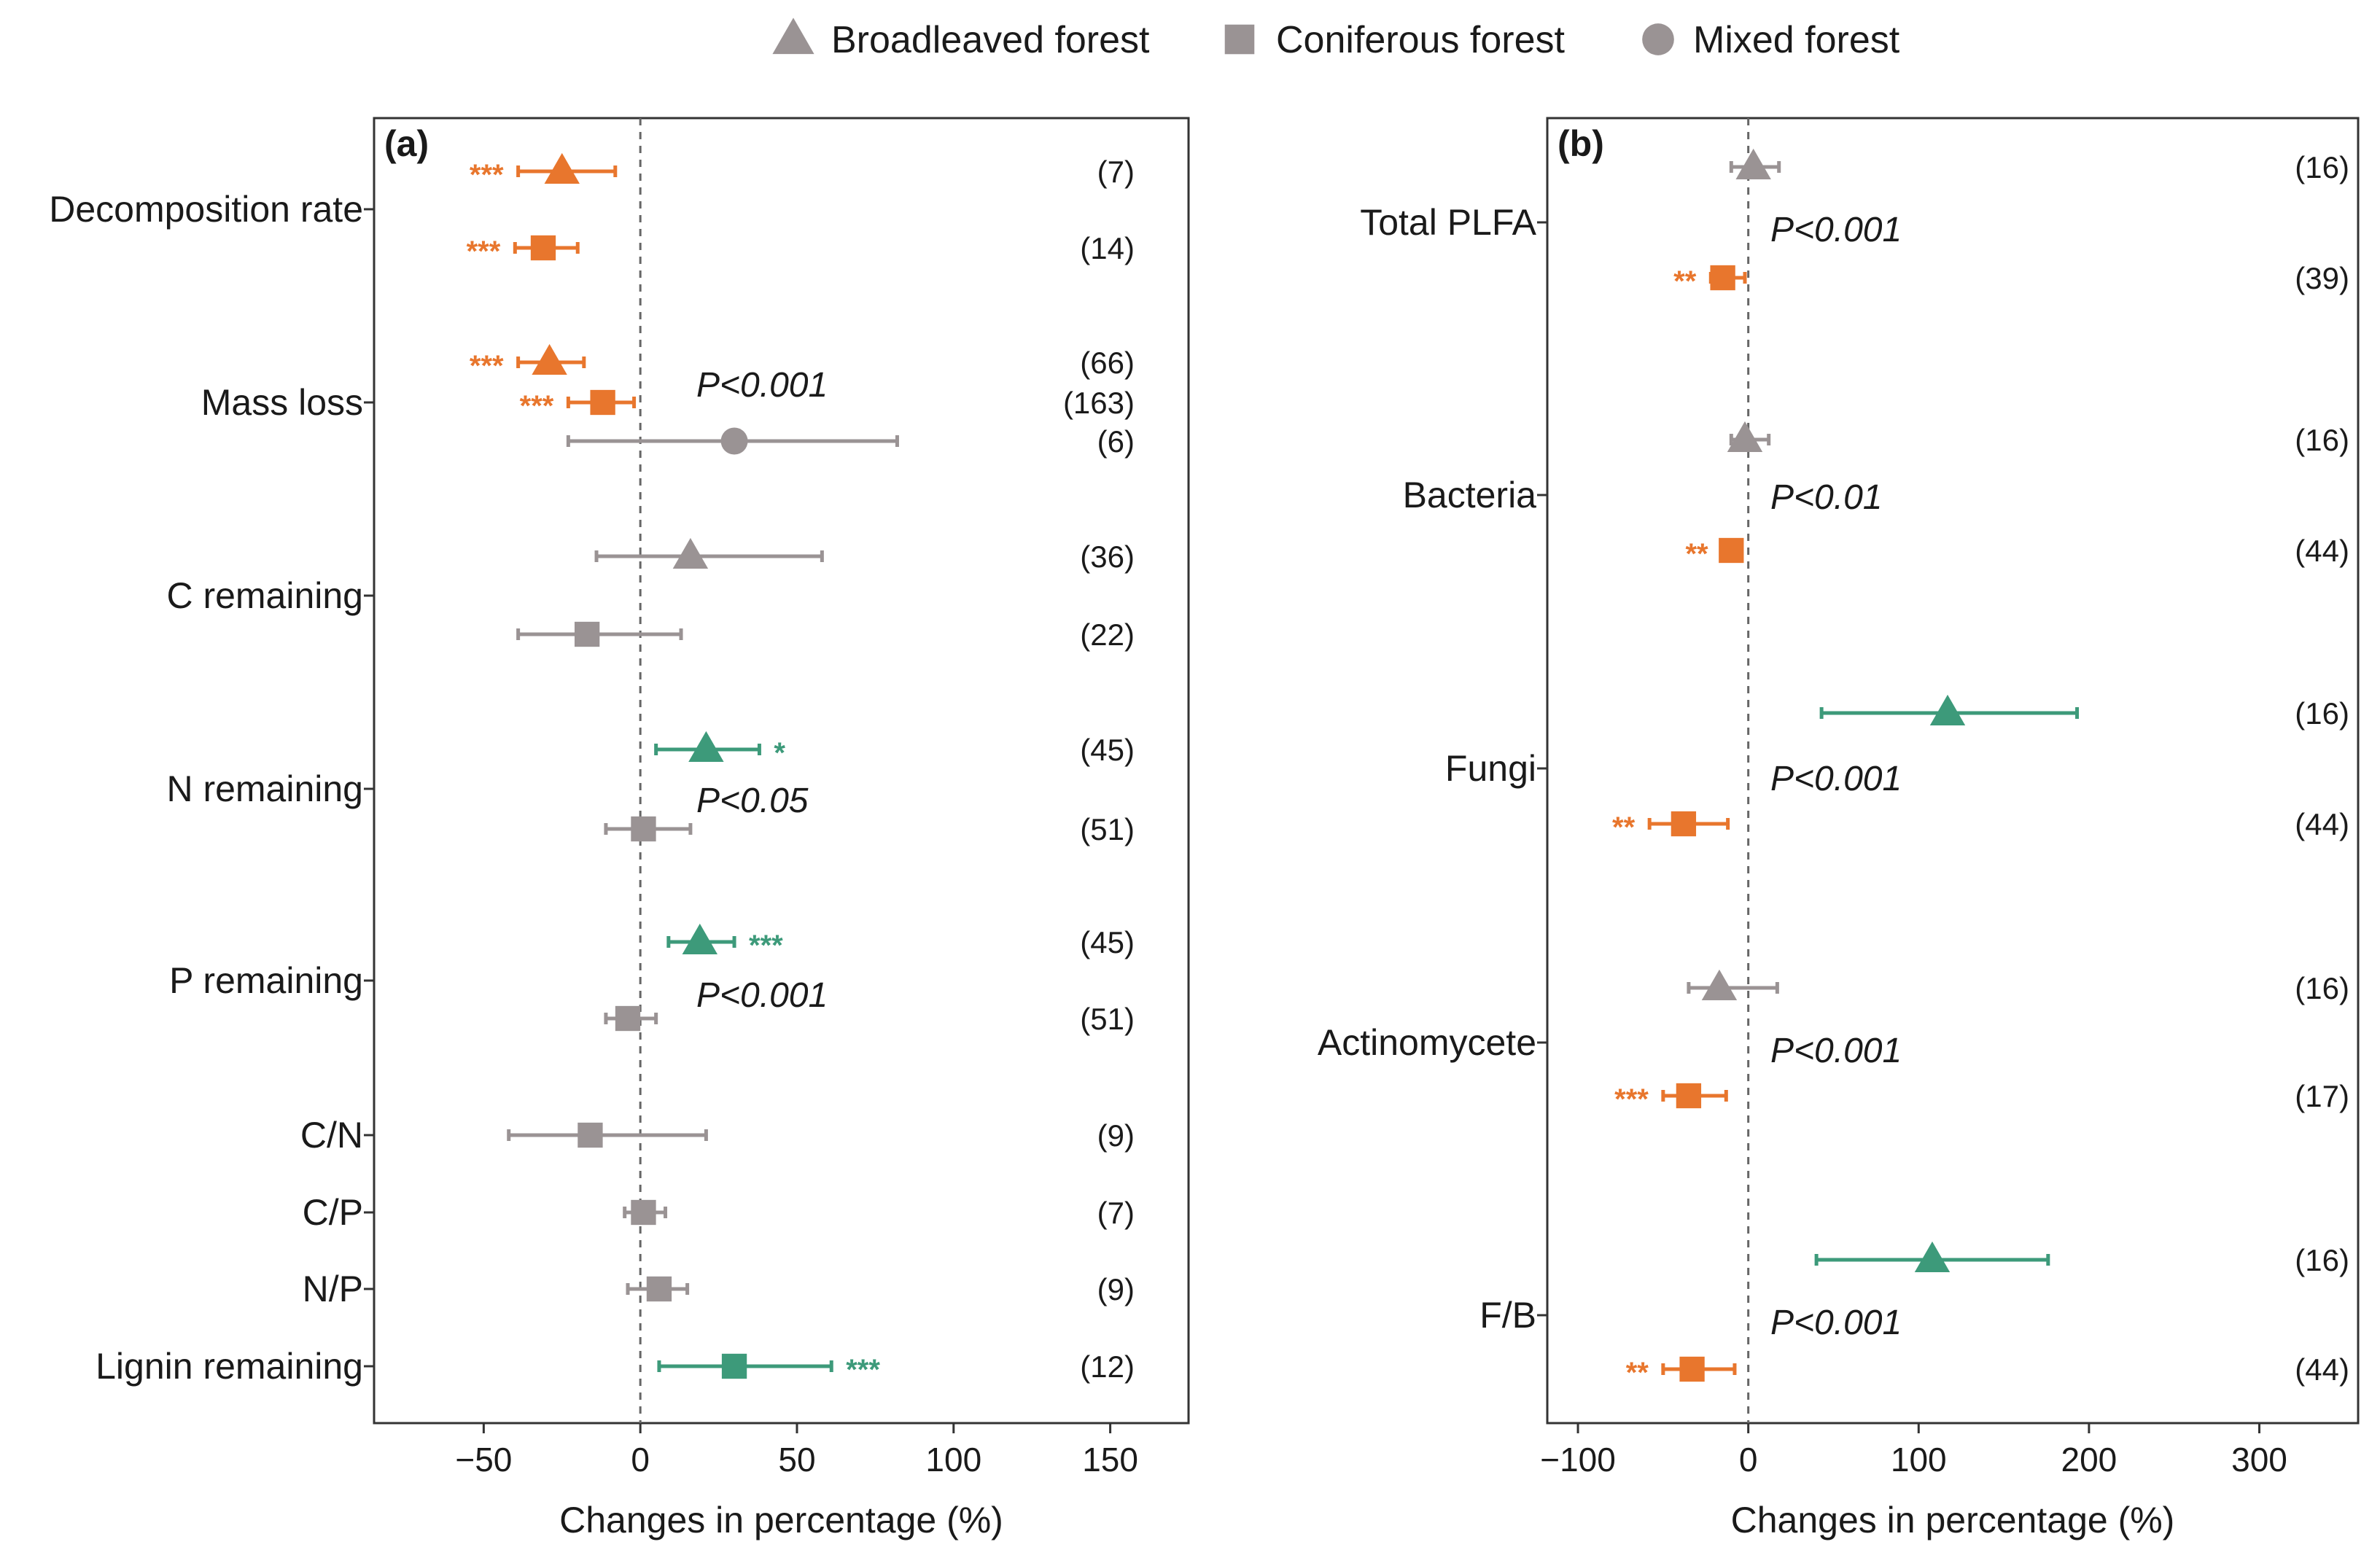 The width and height of the screenshot is (2380, 1566). Describe the element at coordinates (264, 788) in the screenshot. I see `category-label: N remaining` at that location.